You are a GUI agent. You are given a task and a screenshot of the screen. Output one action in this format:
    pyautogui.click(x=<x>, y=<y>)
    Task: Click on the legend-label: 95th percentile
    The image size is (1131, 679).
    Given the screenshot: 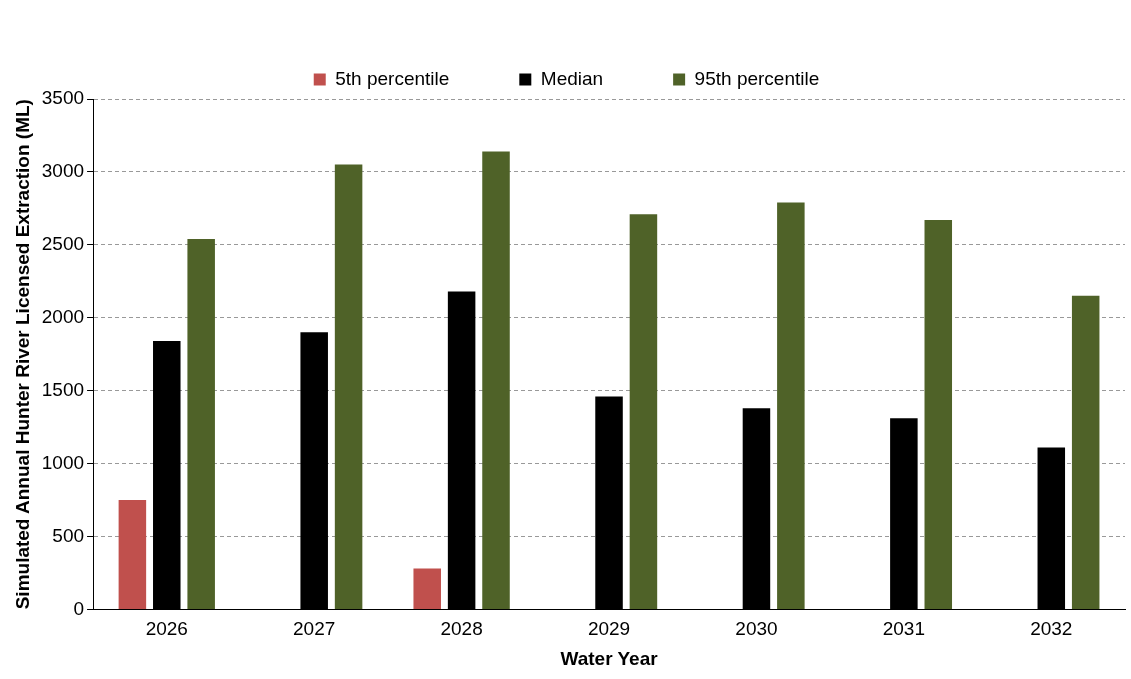 What is the action you would take?
    pyautogui.click(x=757, y=78)
    